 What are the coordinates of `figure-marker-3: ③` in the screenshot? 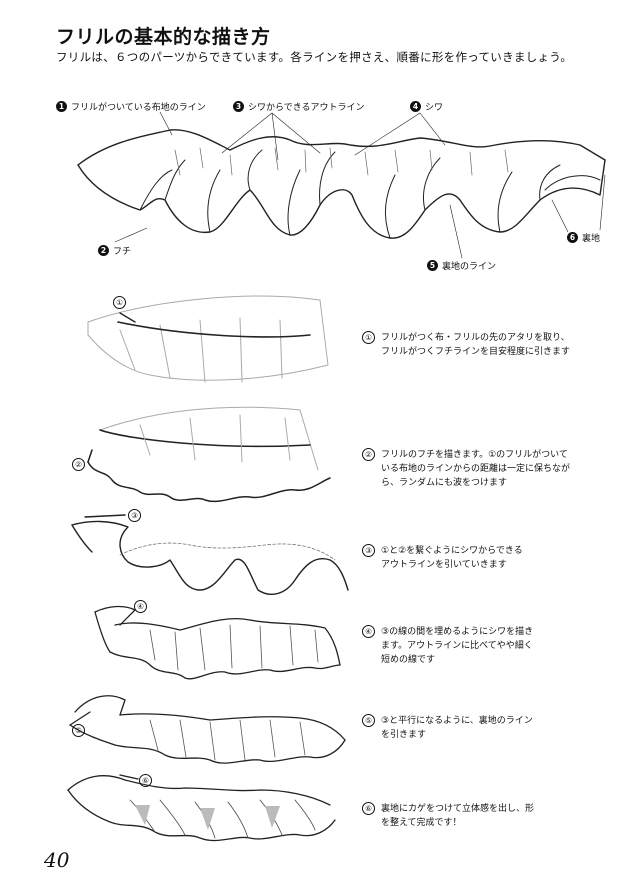 It's located at (134, 515).